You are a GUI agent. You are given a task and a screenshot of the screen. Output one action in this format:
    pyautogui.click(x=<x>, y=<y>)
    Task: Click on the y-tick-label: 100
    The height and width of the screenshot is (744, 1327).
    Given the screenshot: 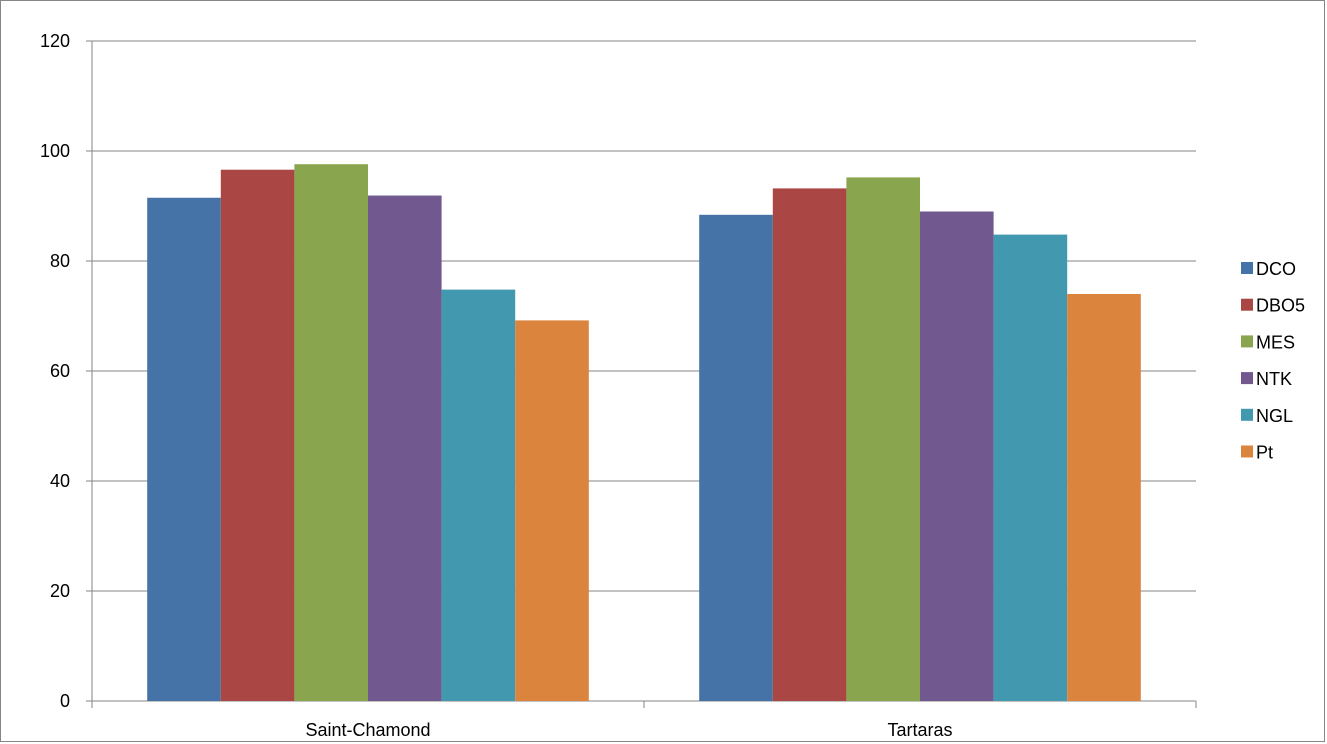 What is the action you would take?
    pyautogui.click(x=55, y=151)
    